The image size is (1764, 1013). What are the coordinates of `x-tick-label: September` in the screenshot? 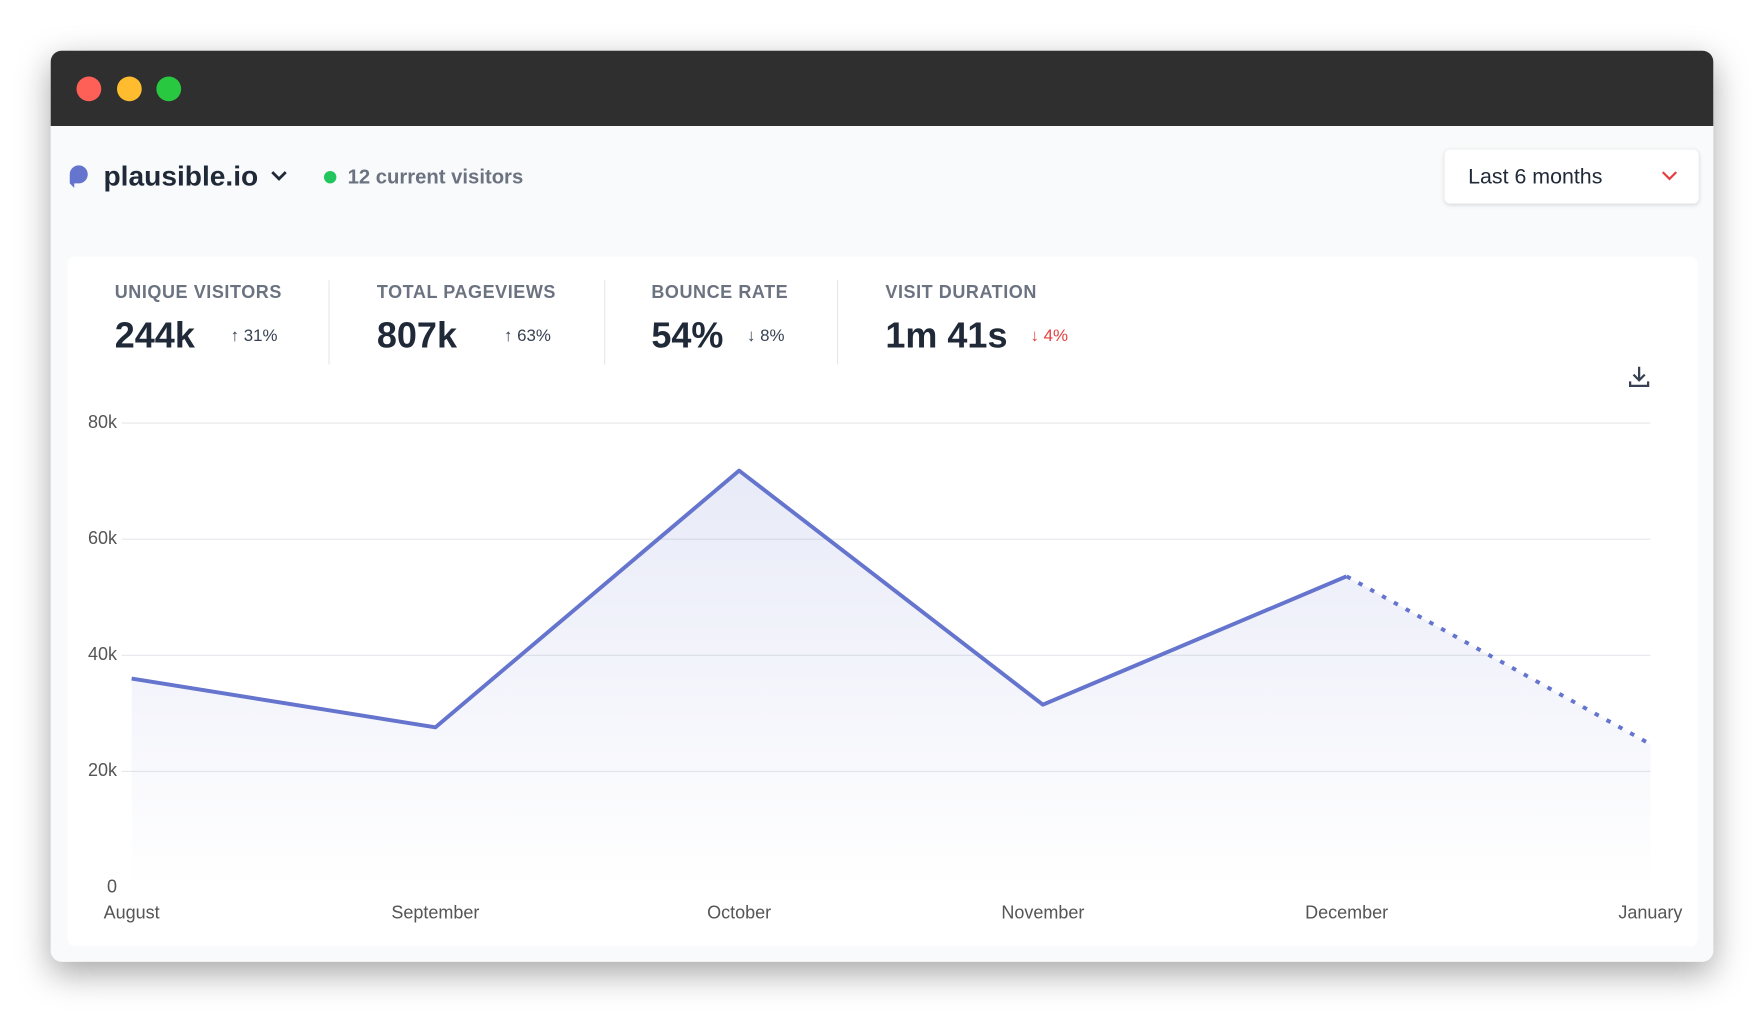 It's located at (435, 912).